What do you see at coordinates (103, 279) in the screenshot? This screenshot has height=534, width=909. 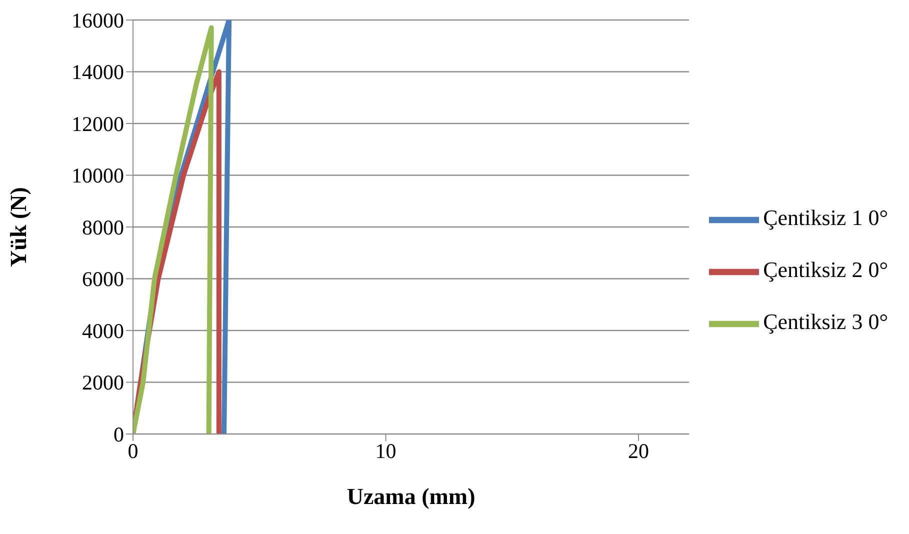 I see `y-tick-label: 6000` at bounding box center [103, 279].